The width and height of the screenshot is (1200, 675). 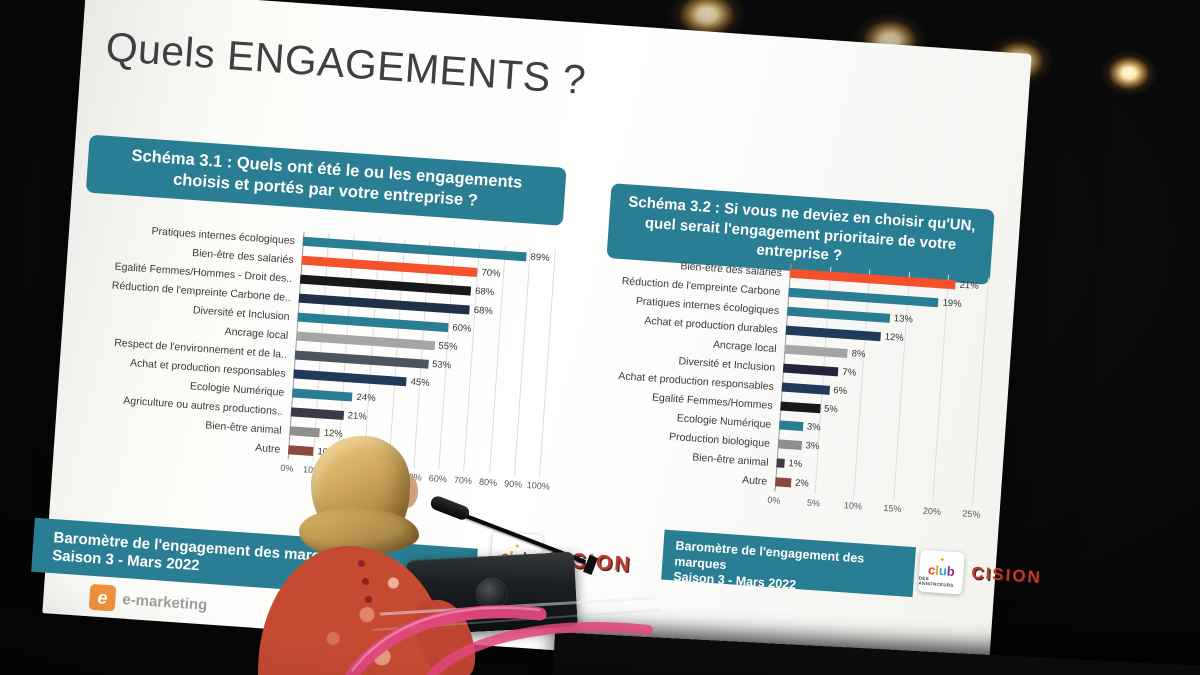 What do you see at coordinates (892, 508) in the screenshot?
I see `axis-tick-label: 15%` at bounding box center [892, 508].